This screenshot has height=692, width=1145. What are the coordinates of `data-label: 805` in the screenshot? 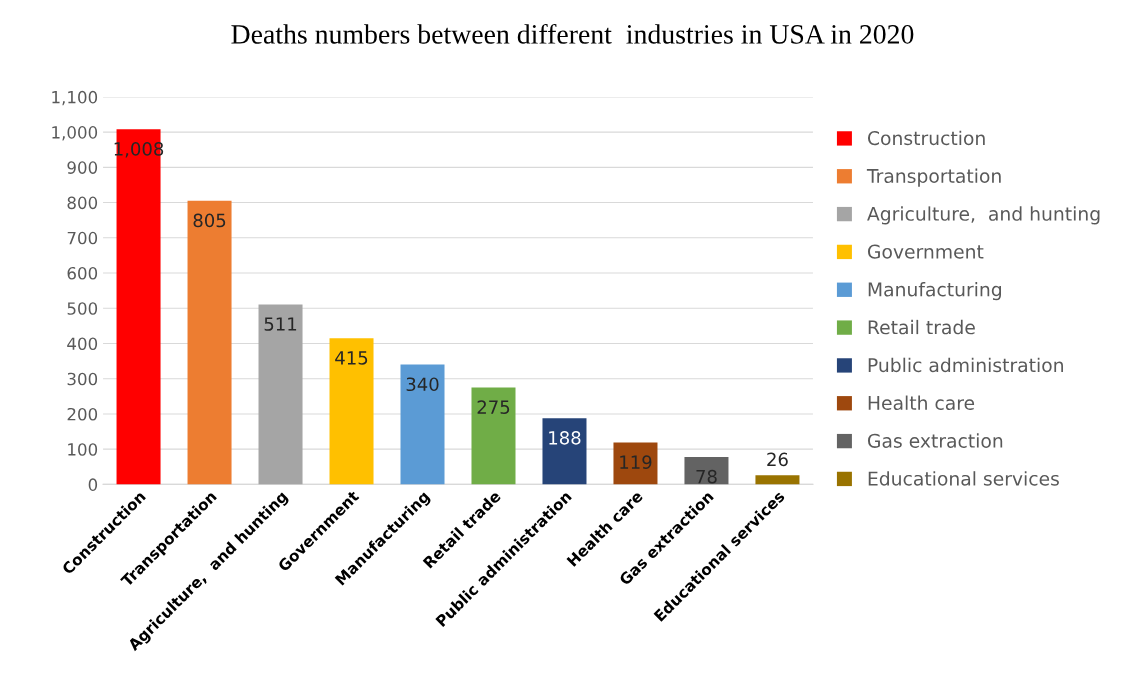 It's located at (209, 220).